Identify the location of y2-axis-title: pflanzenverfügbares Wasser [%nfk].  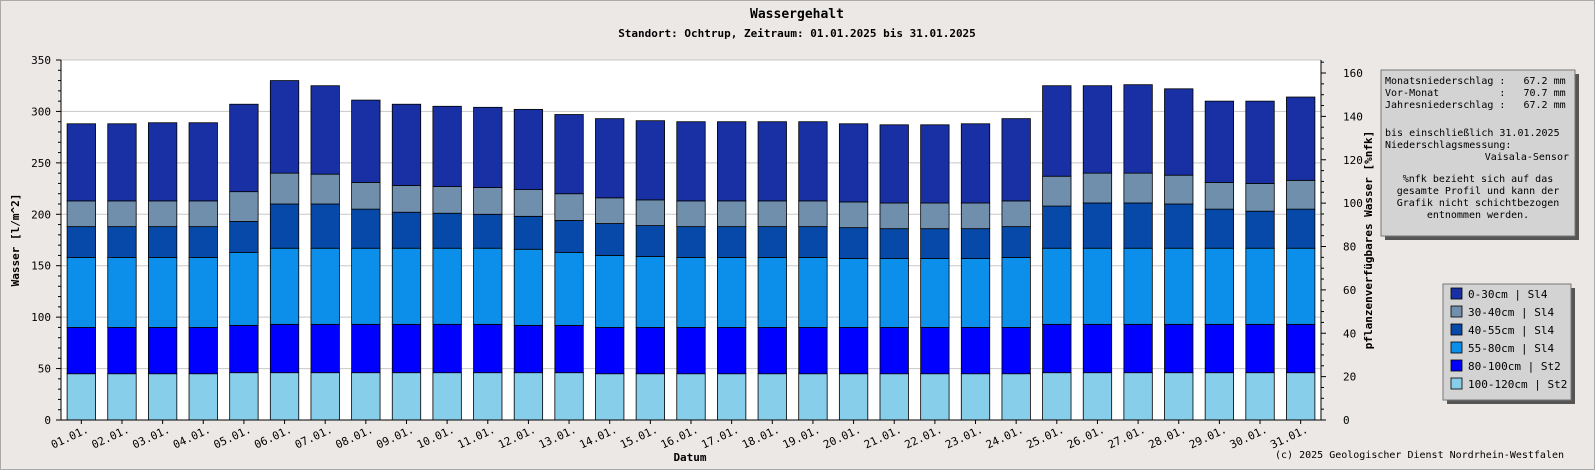
(1368, 240).